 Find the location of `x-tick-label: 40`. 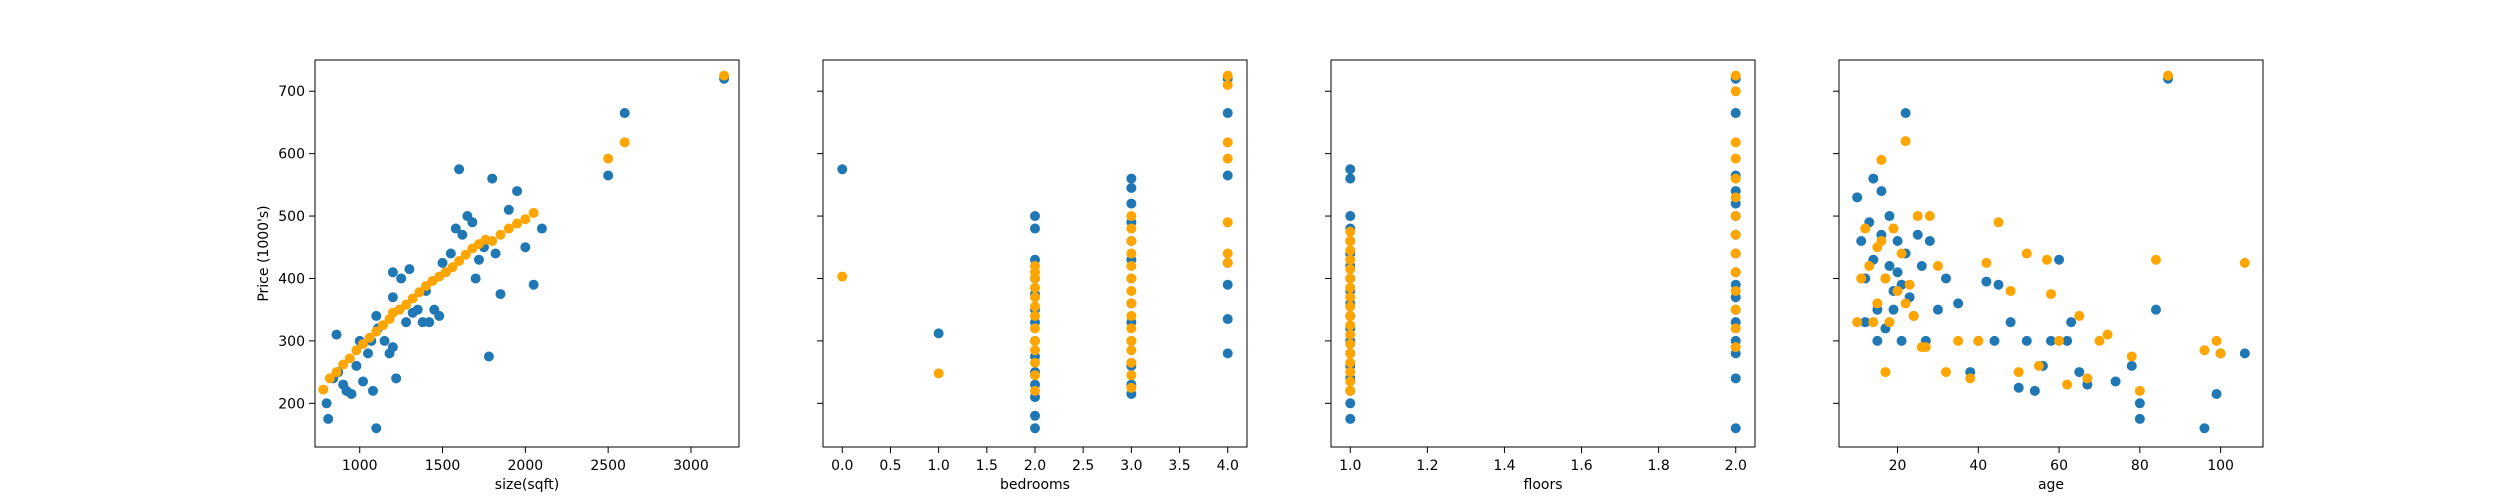

x-tick-label: 40 is located at coordinates (1978, 466).